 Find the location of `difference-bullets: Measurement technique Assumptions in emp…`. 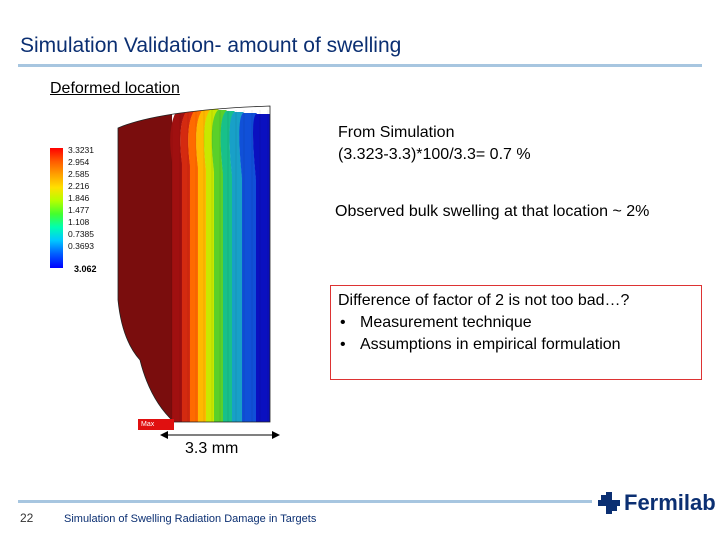

difference-bullets: Measurement technique Assumptions in emp… is located at coordinates (519, 334).